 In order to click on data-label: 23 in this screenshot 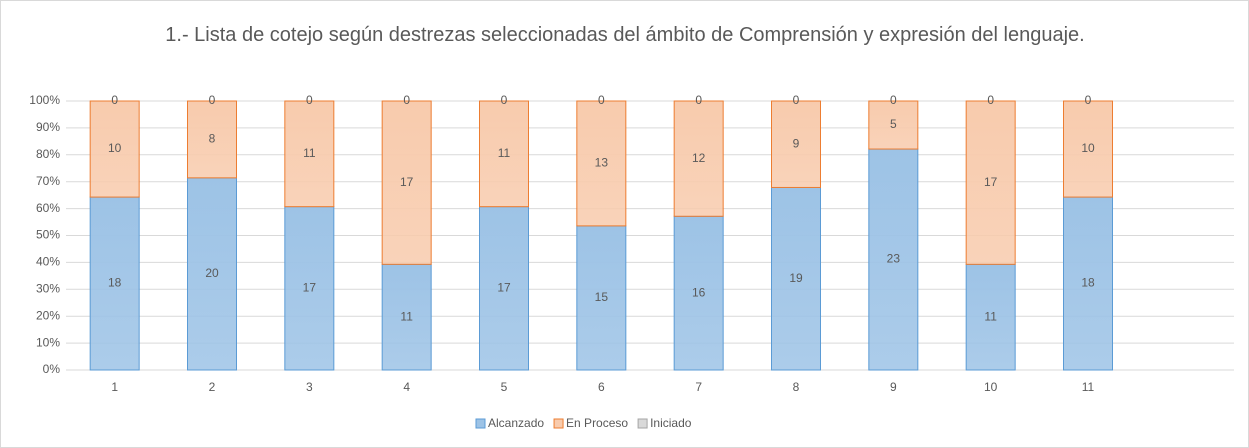, I will do `click(894, 259)`.